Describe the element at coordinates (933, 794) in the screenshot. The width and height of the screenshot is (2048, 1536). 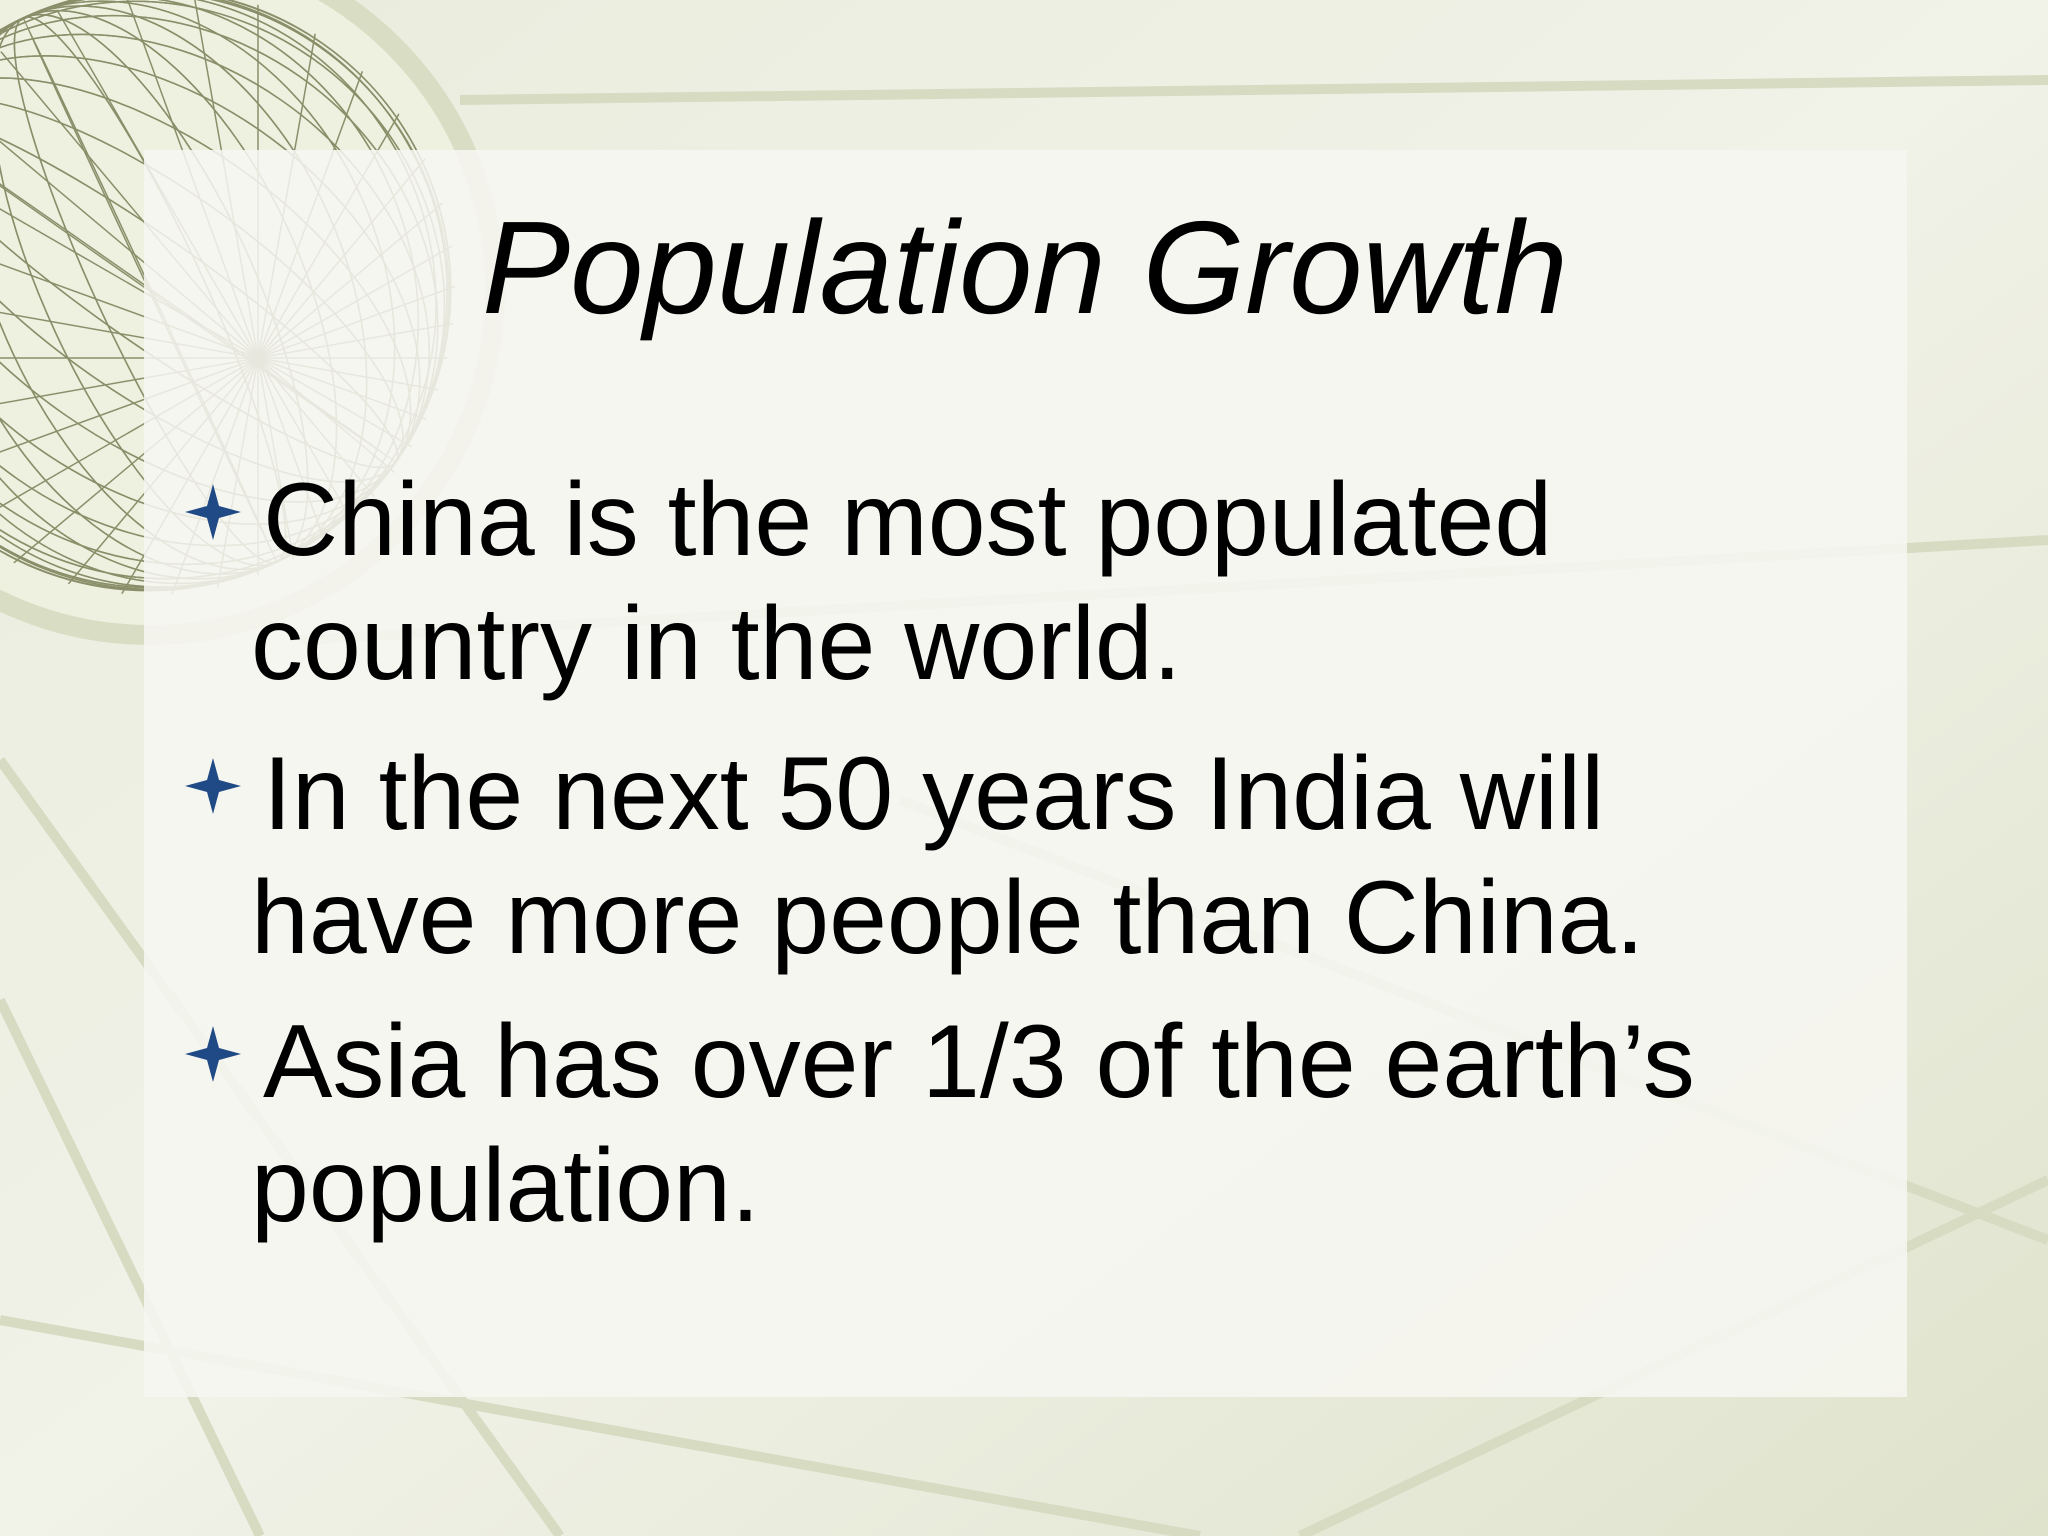
I see `bullet-text: In the next 50 years India will` at that location.